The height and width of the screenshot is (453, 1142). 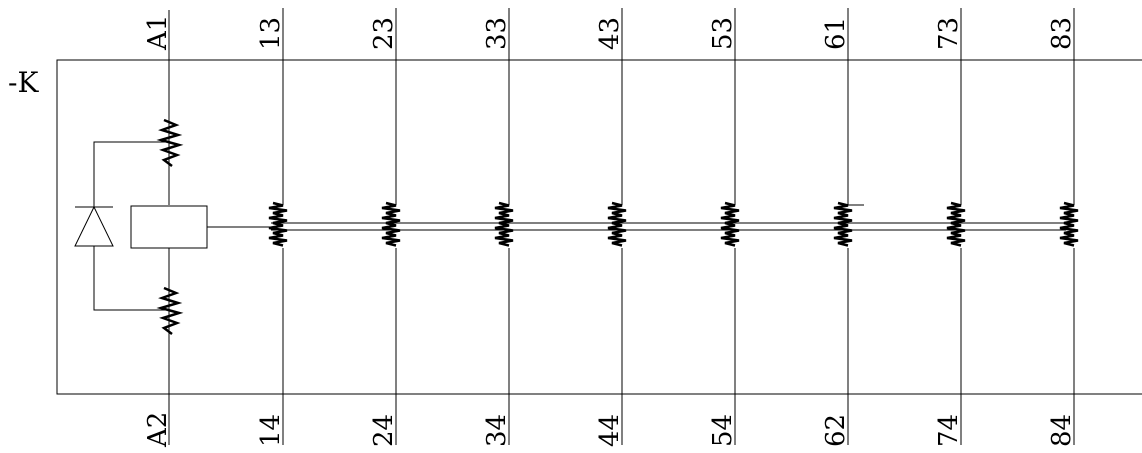 I want to click on relay-coil, so click(x=169, y=227).